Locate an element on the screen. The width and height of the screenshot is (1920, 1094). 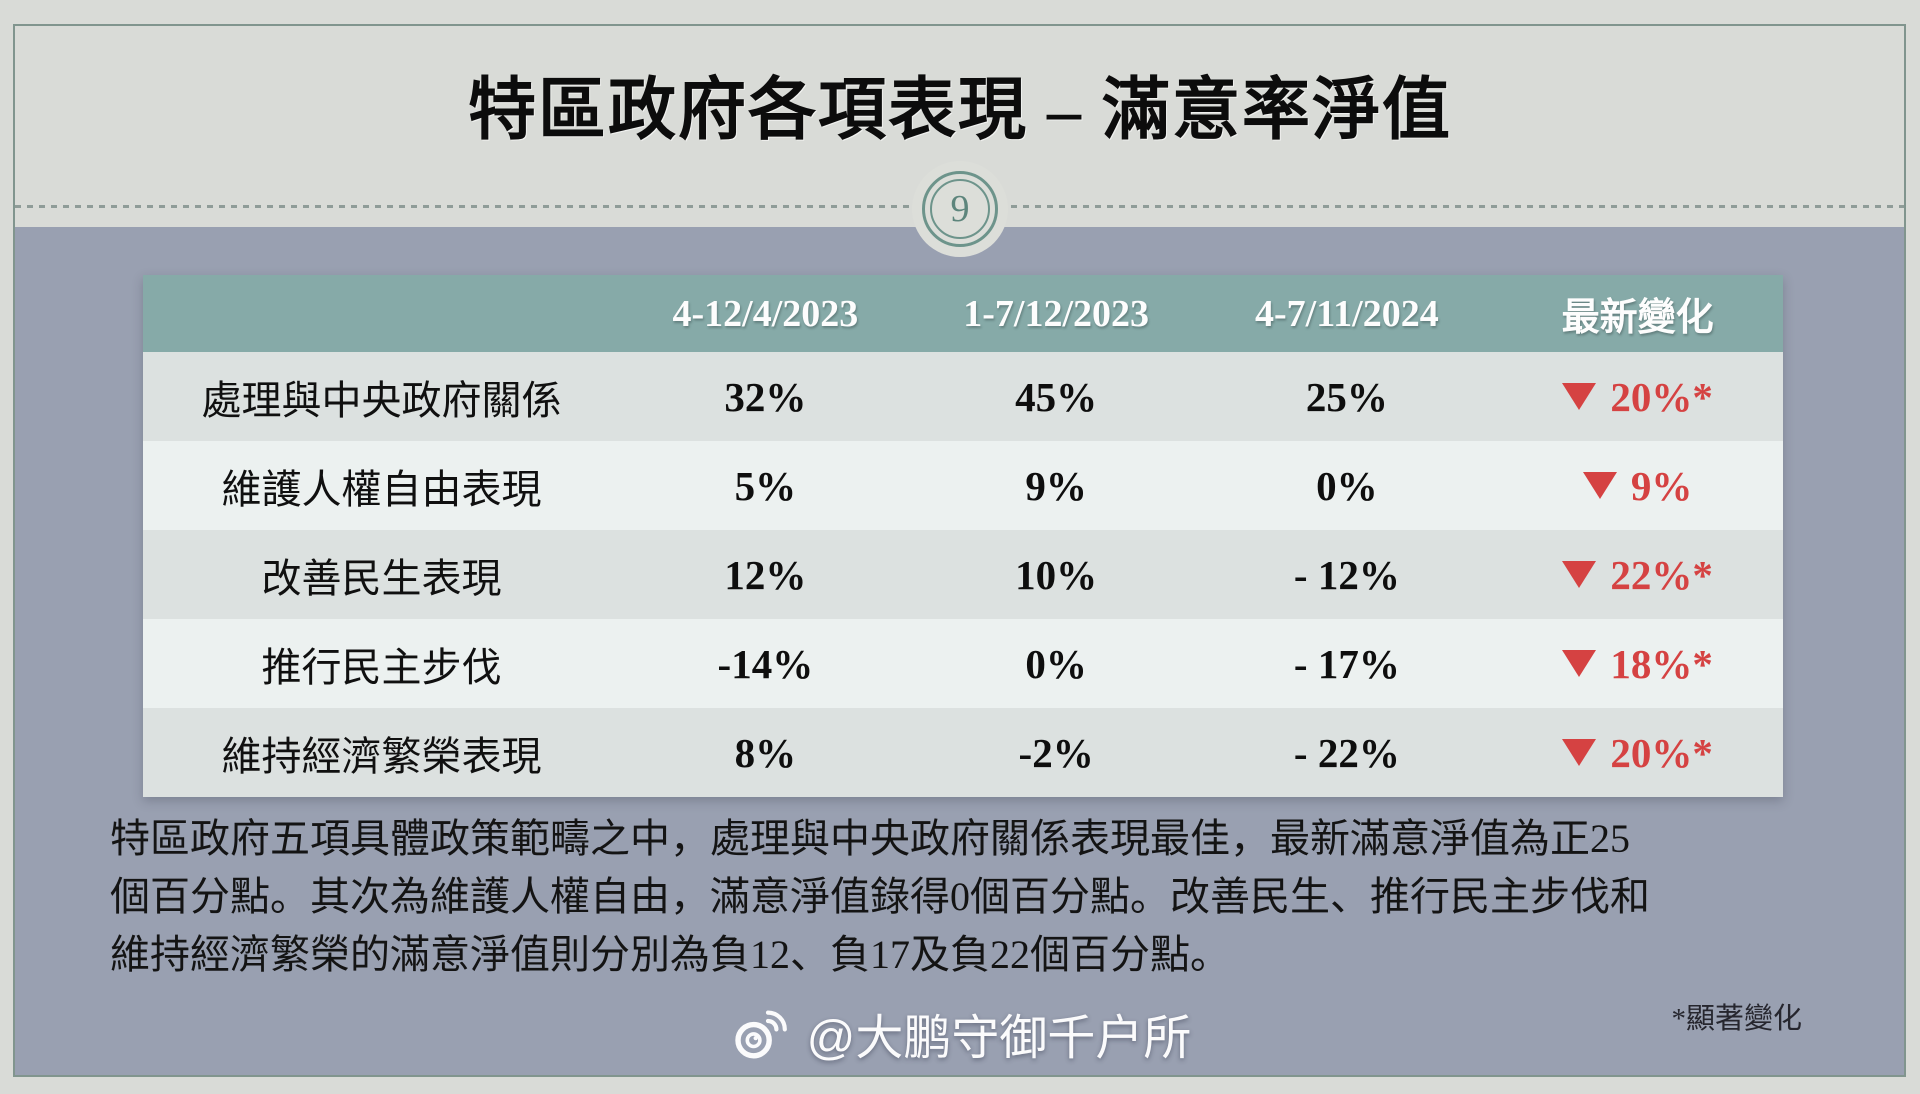
cell-value: 12% is located at coordinates (765, 574).